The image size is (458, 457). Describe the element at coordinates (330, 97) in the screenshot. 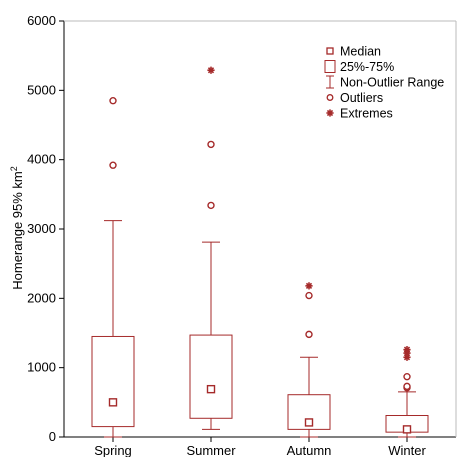

I see `legend-outlier-symbol` at that location.